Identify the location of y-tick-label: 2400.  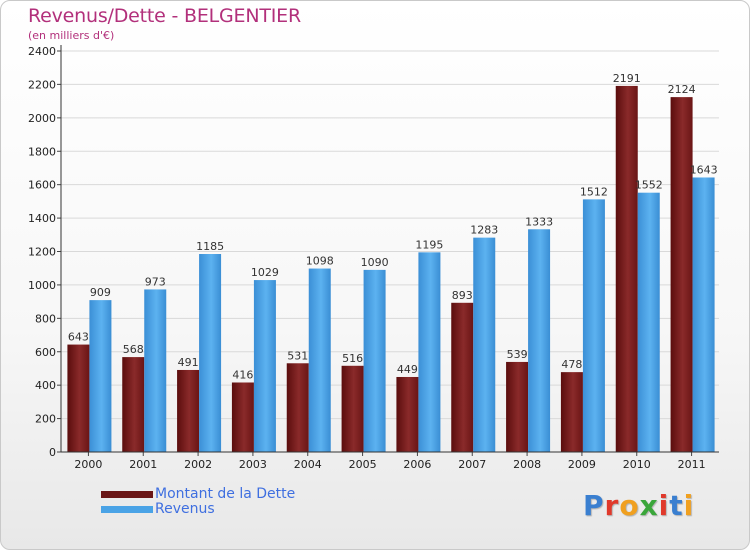
(42, 51).